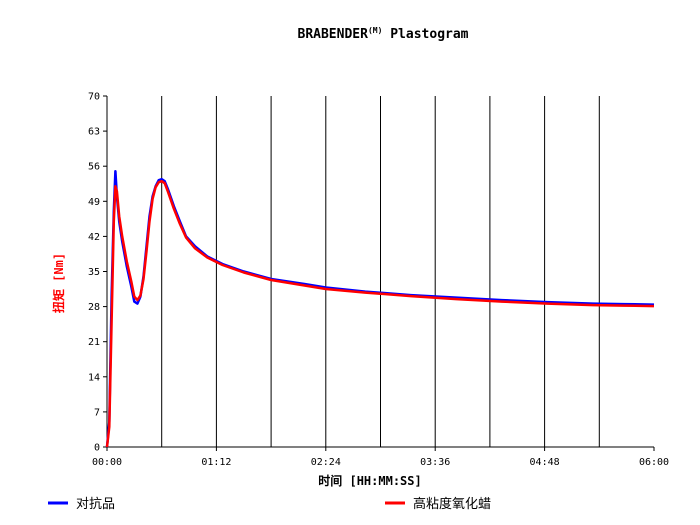  I want to click on x-tick-label: 02:24, so click(326, 462).